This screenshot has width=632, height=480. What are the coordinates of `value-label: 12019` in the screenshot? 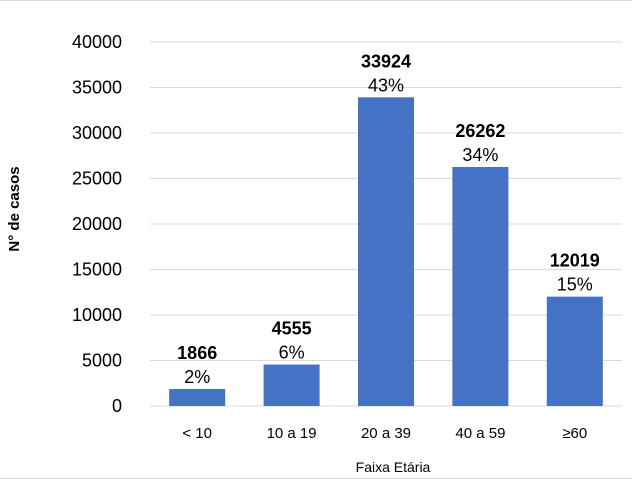 It's located at (575, 261).